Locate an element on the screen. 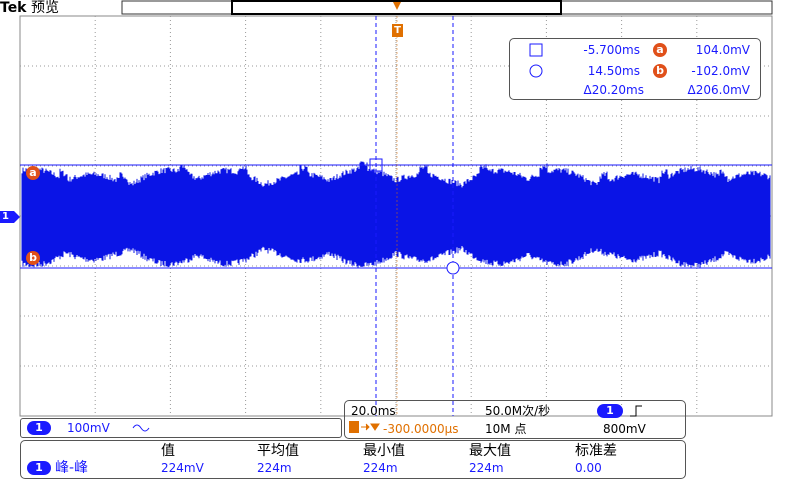  delta-value: Δ206.0mV is located at coordinates (718, 90).